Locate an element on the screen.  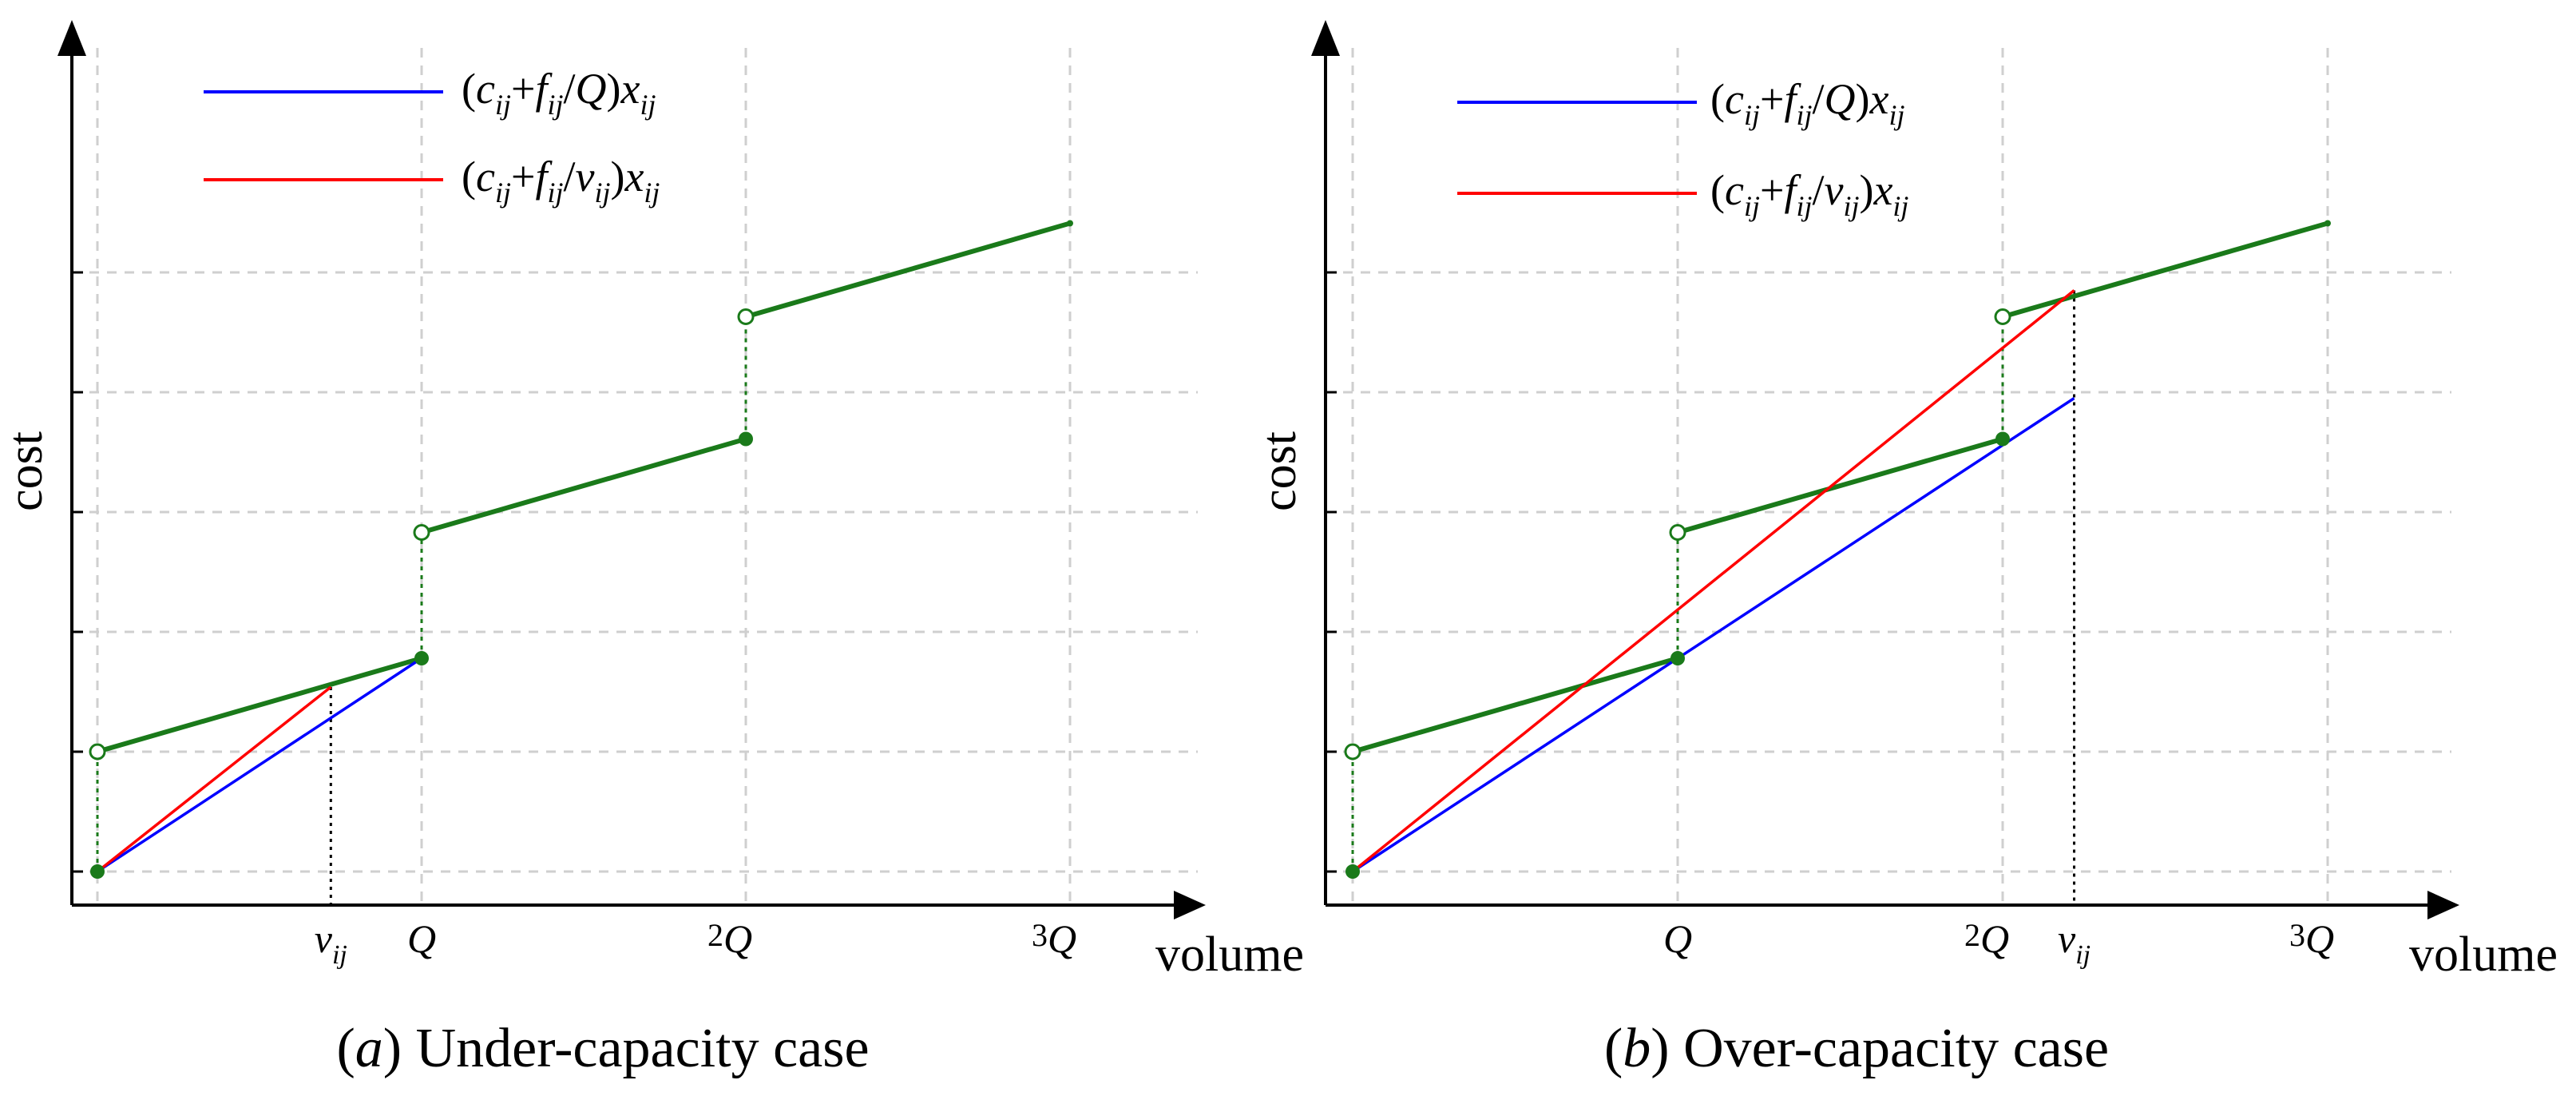
panel-caption: (b) Over-capacity case is located at coordinates (1856, 1048).